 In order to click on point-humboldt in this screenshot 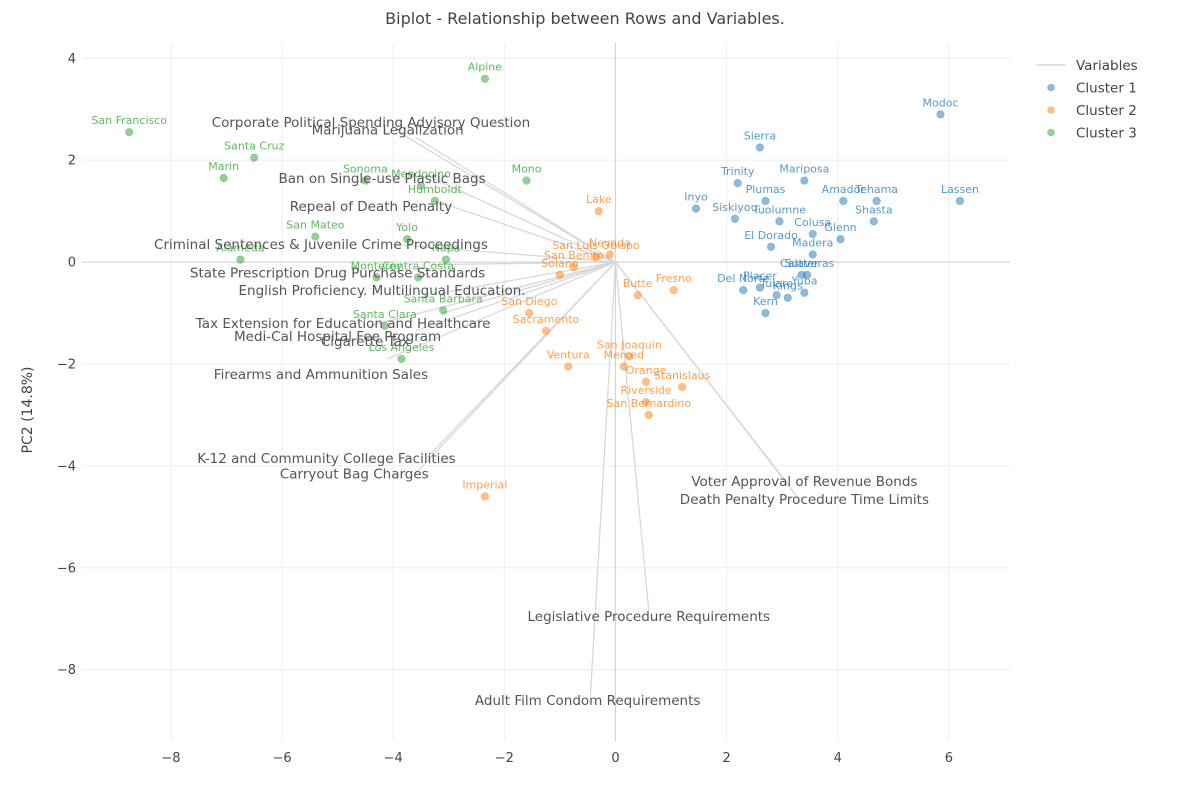, I will do `click(435, 201)`.